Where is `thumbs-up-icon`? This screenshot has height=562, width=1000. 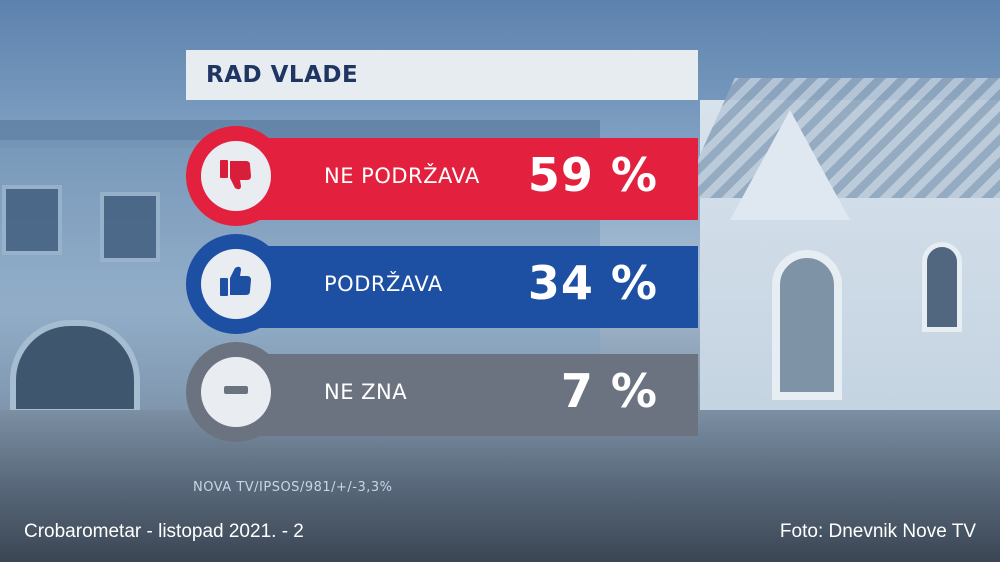
thumbs-up-icon is located at coordinates (236, 284).